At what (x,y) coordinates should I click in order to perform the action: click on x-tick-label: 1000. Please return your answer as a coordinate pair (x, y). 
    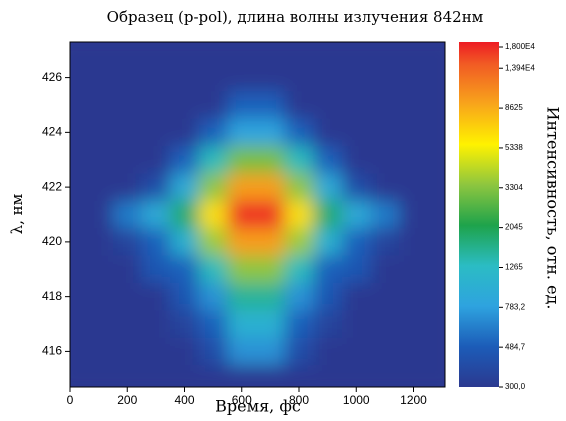
    Looking at the image, I should click on (356, 400).